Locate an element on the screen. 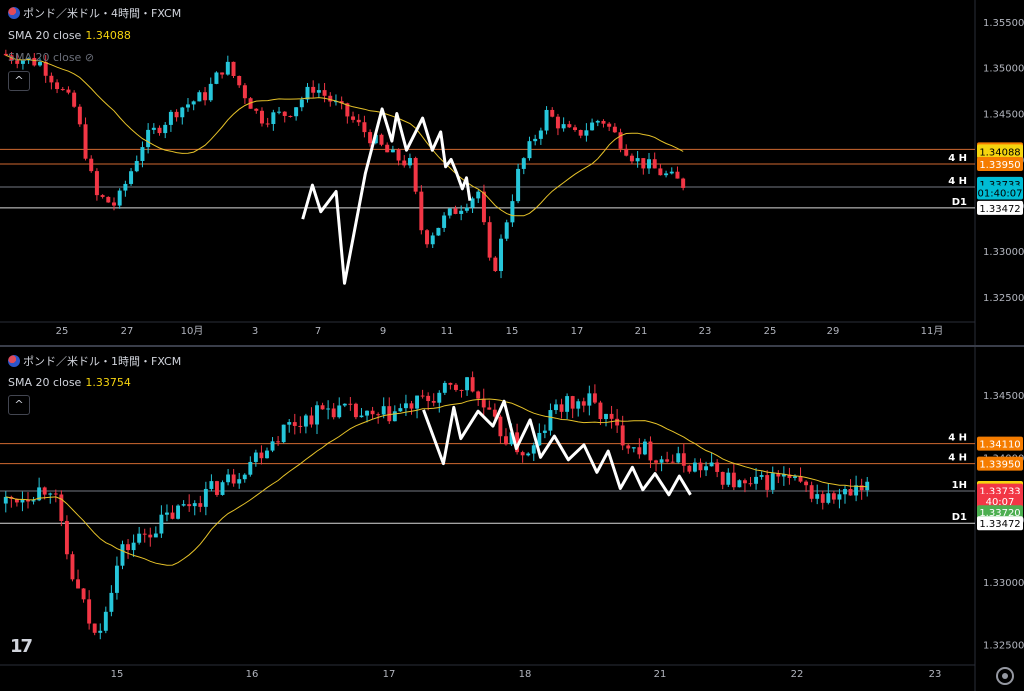 The height and width of the screenshot is (691, 1024). settings-gear-icon is located at coordinates (1005, 676).